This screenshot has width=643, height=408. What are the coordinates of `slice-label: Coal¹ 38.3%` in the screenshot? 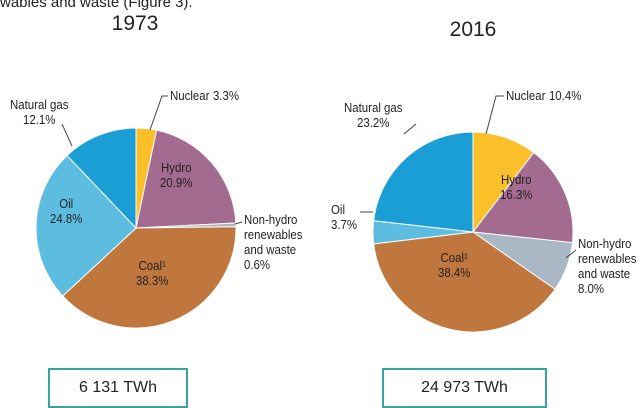 It's located at (152, 273).